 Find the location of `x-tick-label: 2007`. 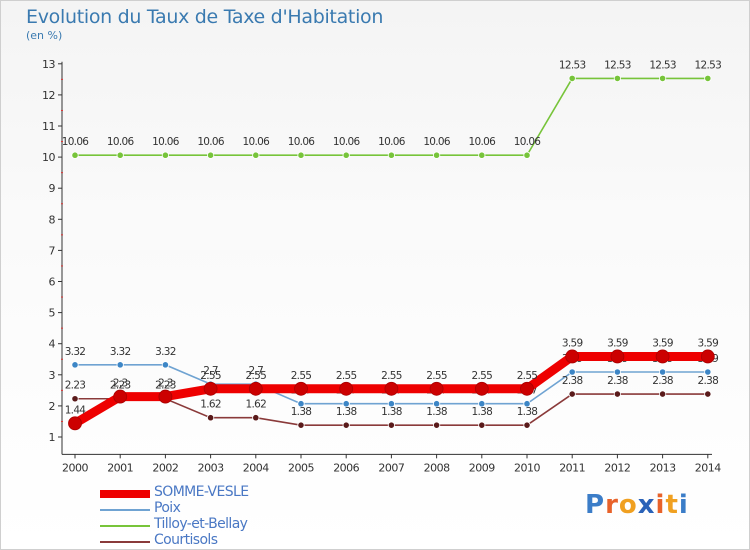

x-tick-label: 2007 is located at coordinates (391, 467).